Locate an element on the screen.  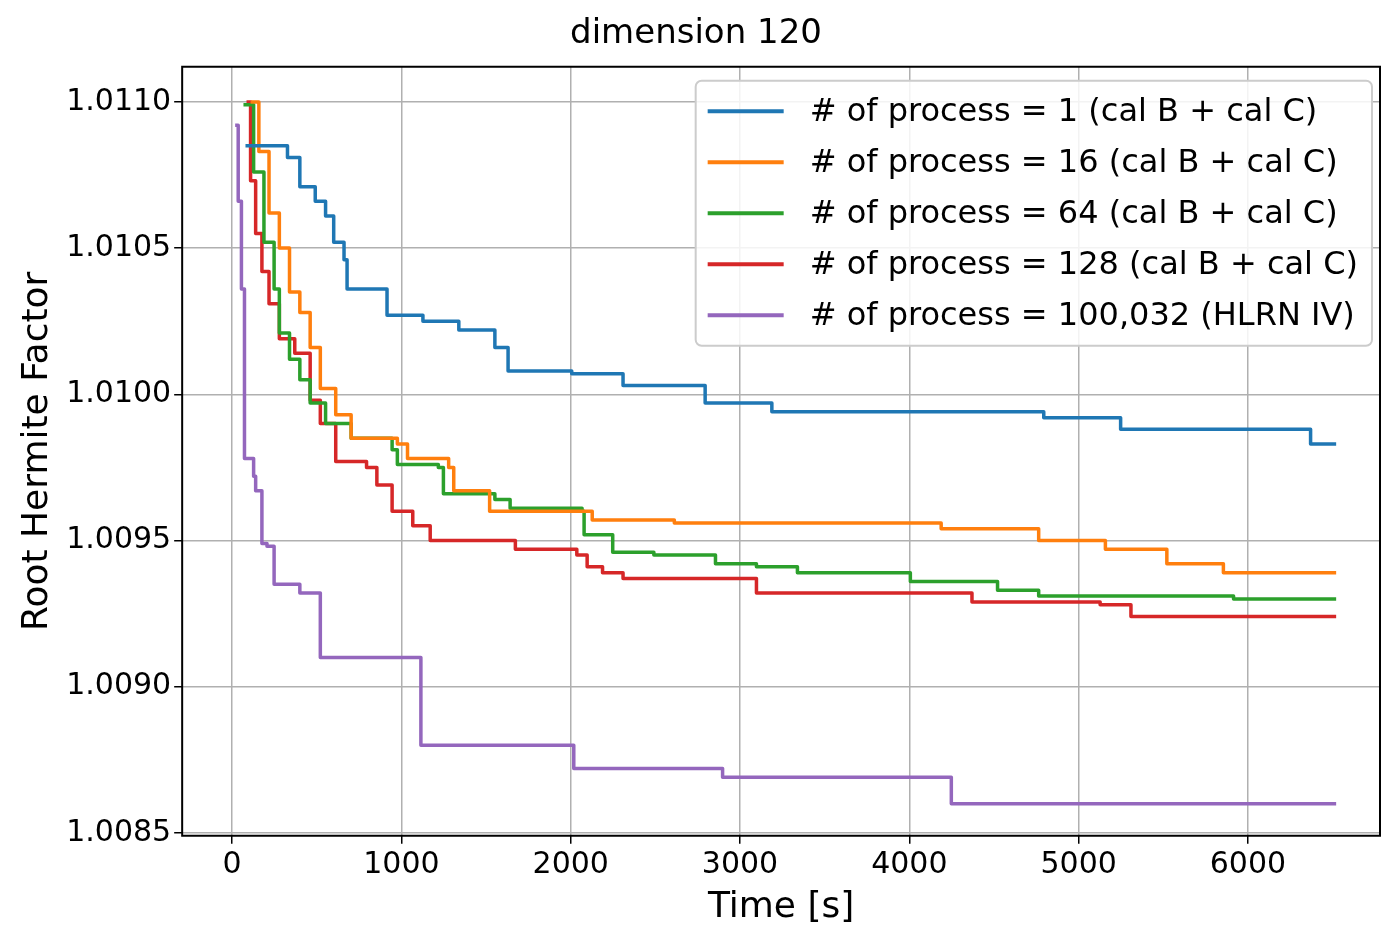
chart-title: dimension 120 is located at coordinates (696, 31).